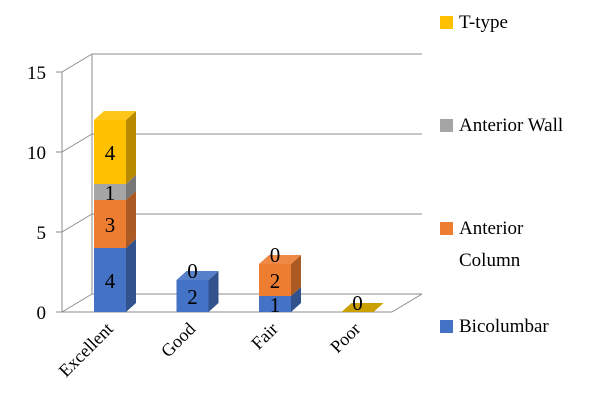  I want to click on bar-excellent-t-type, so click(110, 152).